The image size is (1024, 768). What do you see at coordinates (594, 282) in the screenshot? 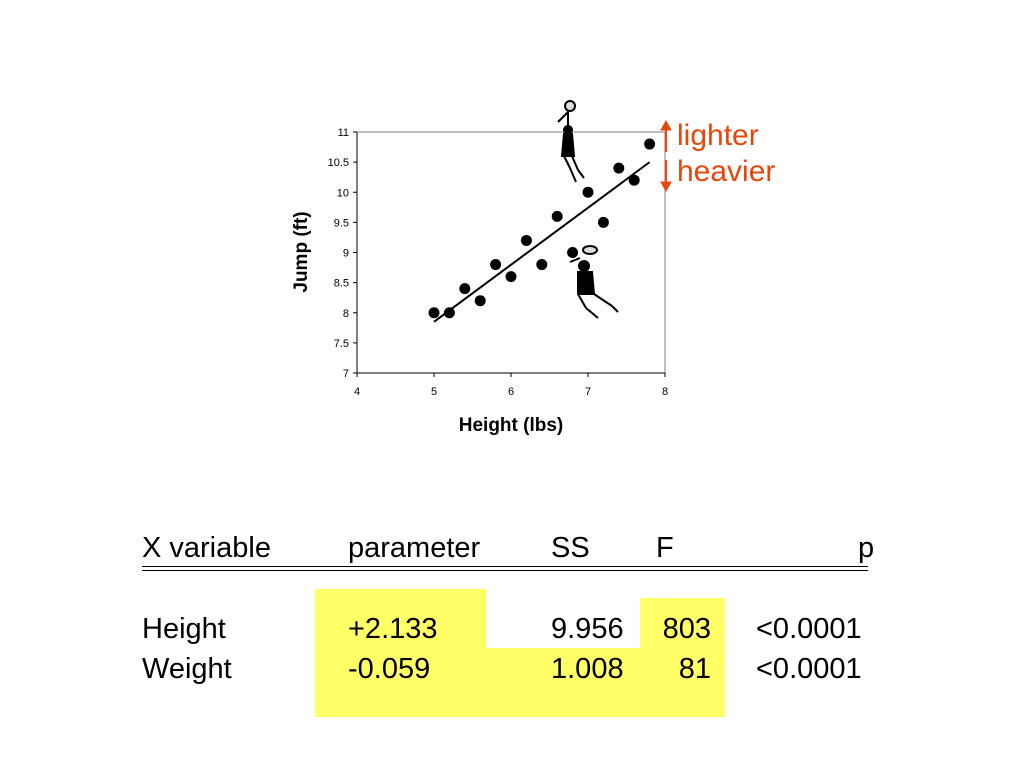
I see `jumper-low-icon` at bounding box center [594, 282].